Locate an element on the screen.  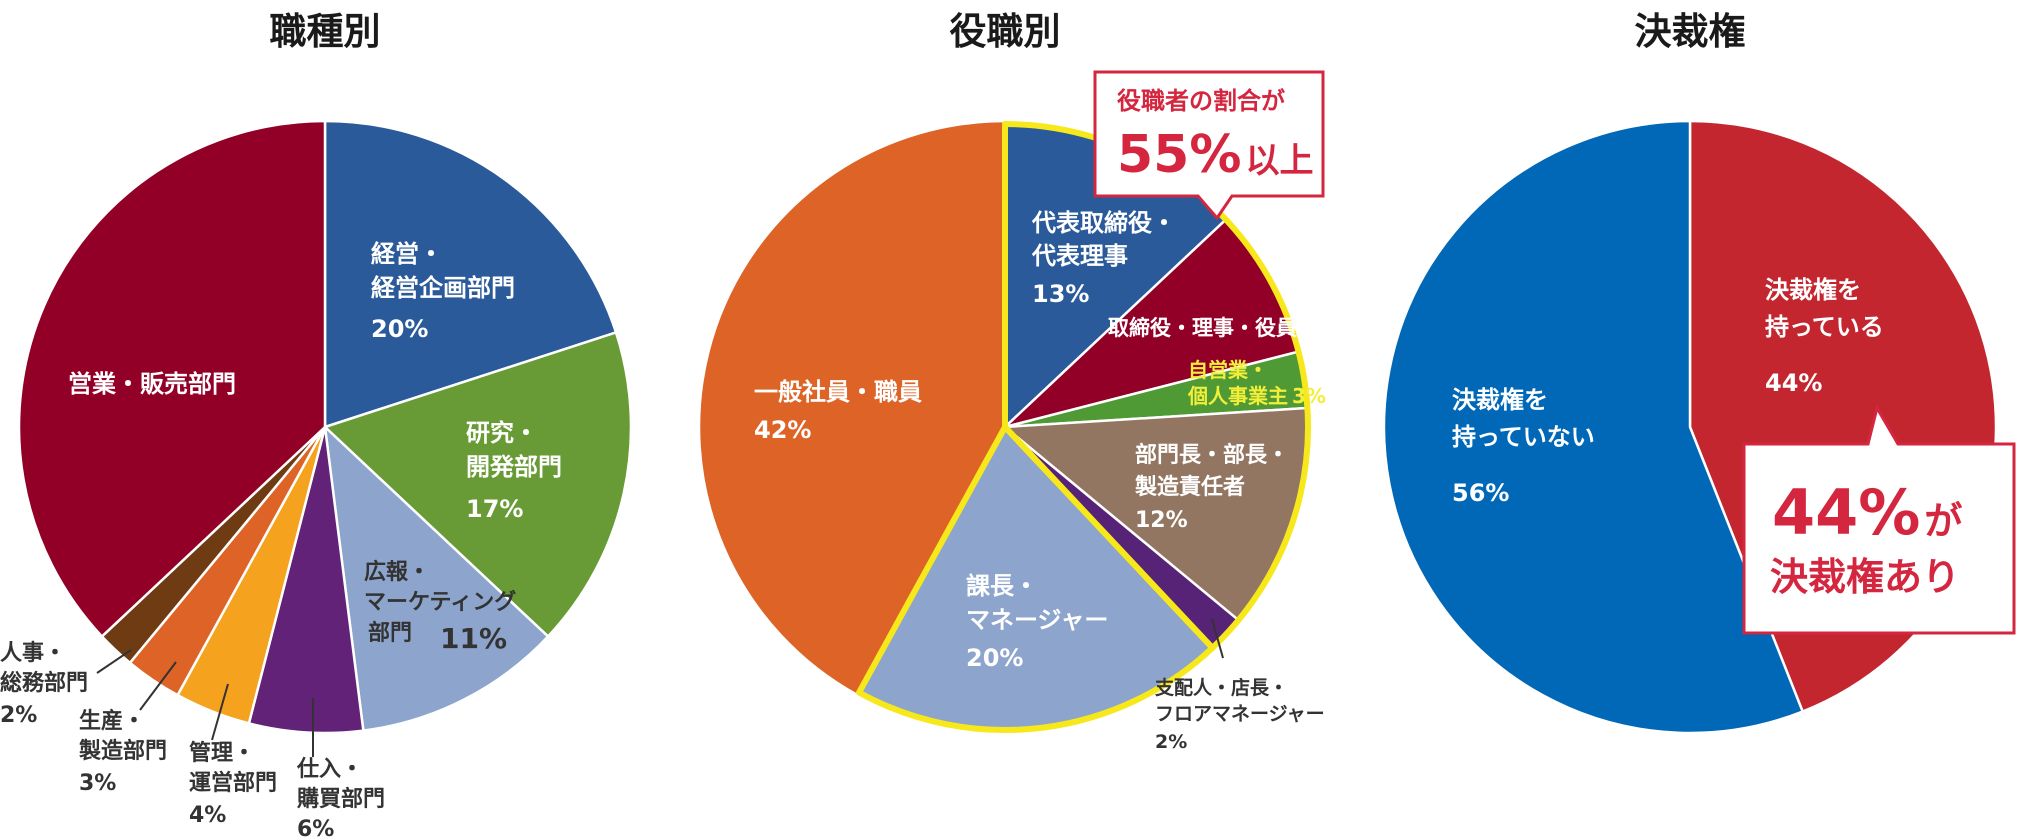
slice-label-sales: 営業・販売部門 is located at coordinates (152, 384).